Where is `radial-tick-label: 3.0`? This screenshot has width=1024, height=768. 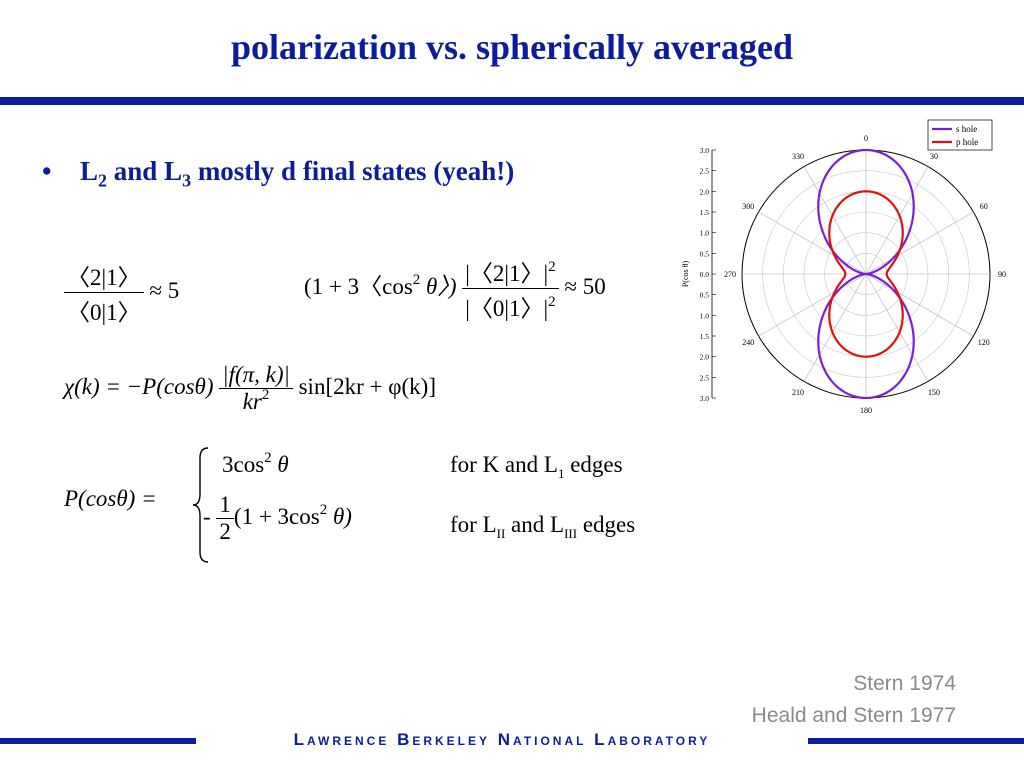 radial-tick-label: 3.0 is located at coordinates (705, 150).